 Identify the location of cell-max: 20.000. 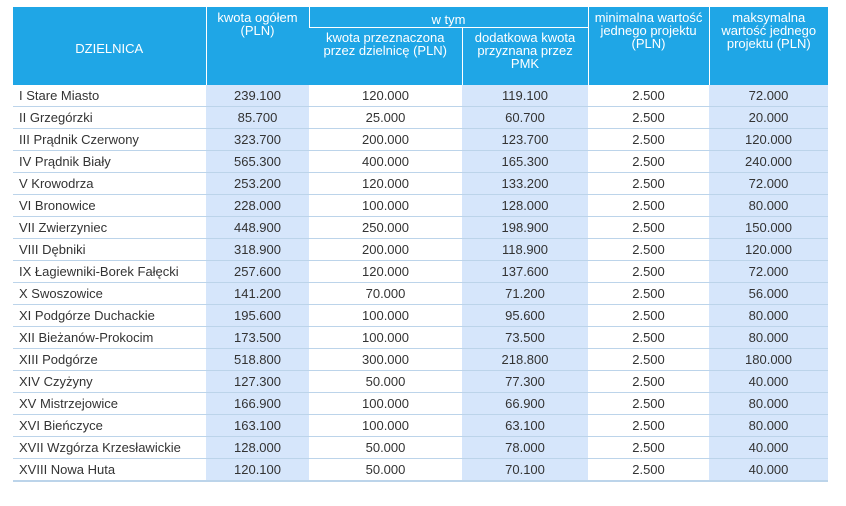
(769, 117).